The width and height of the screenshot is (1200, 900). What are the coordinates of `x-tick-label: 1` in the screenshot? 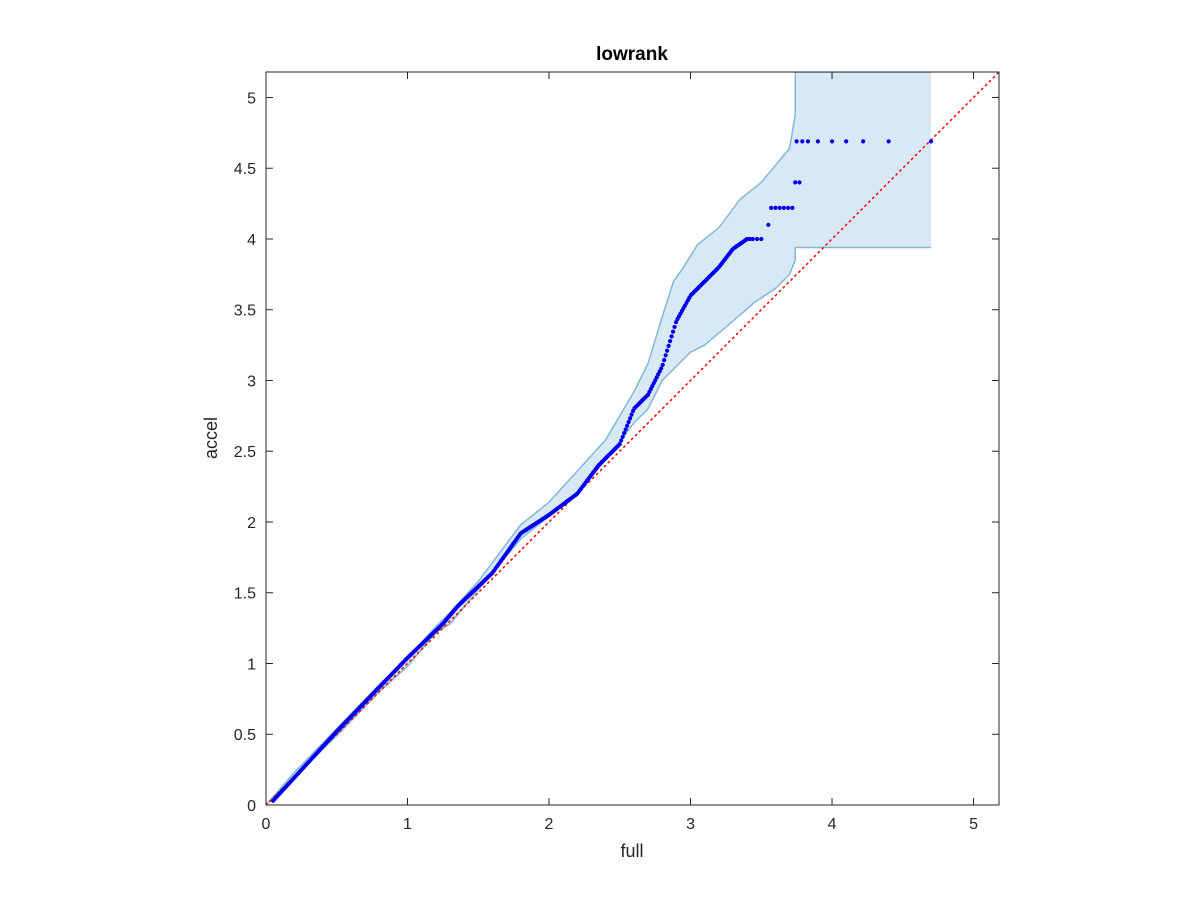 It's located at (407, 824).